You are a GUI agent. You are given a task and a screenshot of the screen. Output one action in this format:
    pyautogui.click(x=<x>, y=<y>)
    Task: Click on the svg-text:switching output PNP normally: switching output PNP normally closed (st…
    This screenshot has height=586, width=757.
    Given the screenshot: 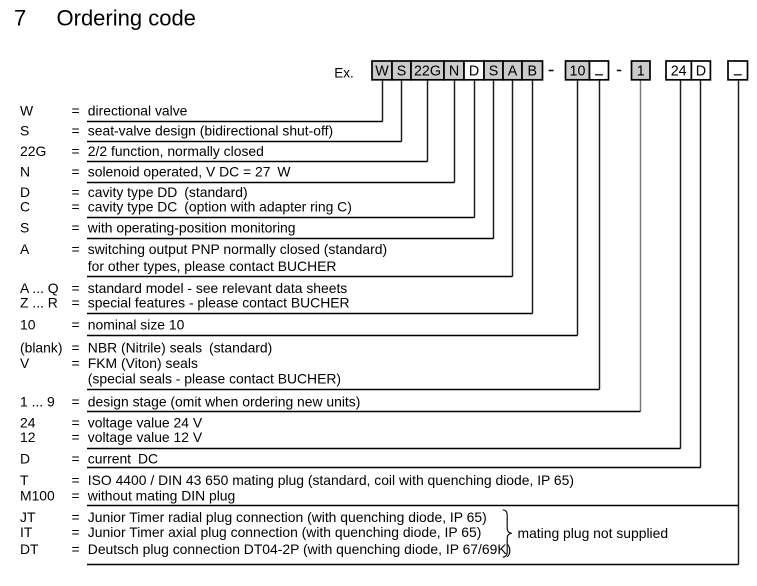 What is the action you would take?
    pyautogui.click(x=237, y=249)
    